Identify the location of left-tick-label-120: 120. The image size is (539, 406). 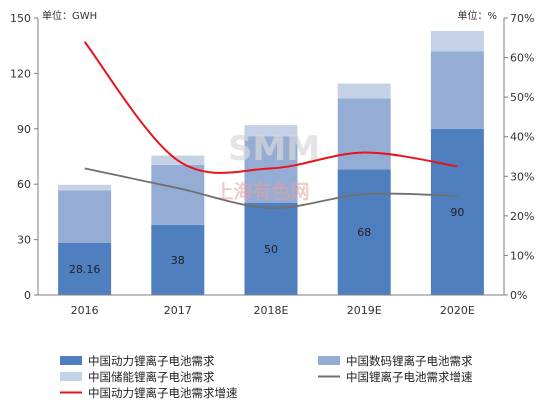
(20, 73).